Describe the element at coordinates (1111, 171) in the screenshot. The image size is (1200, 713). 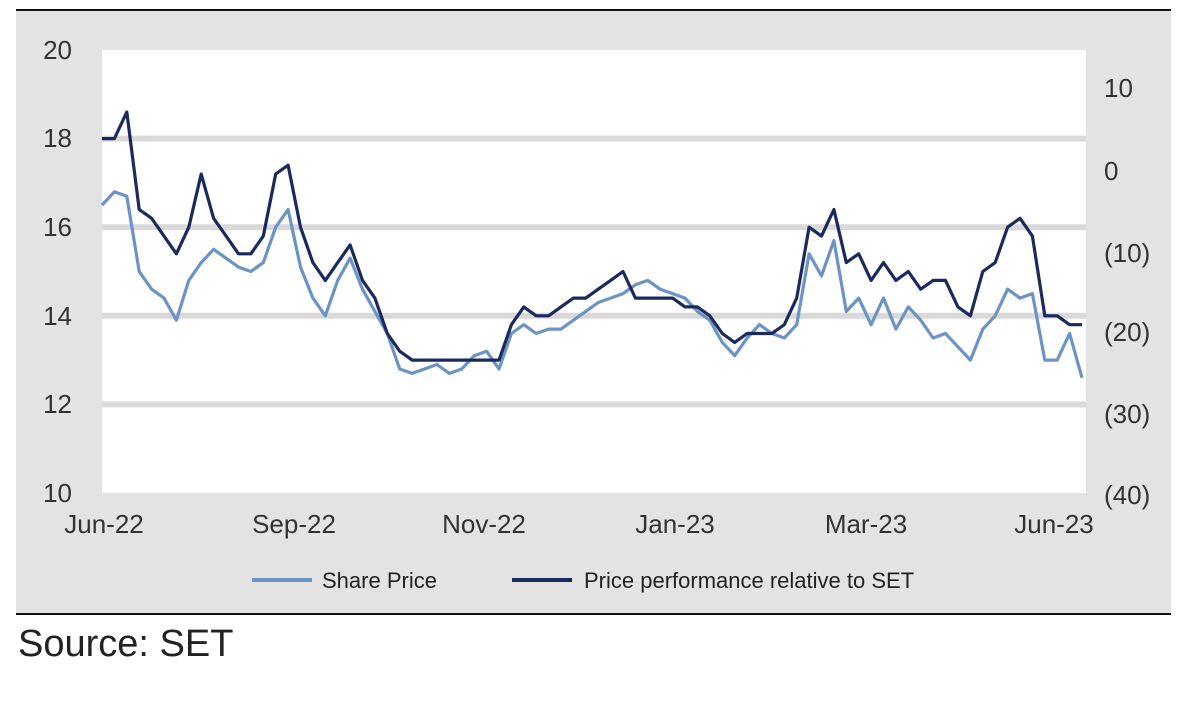
I see `right-tick-label: 0` at that location.